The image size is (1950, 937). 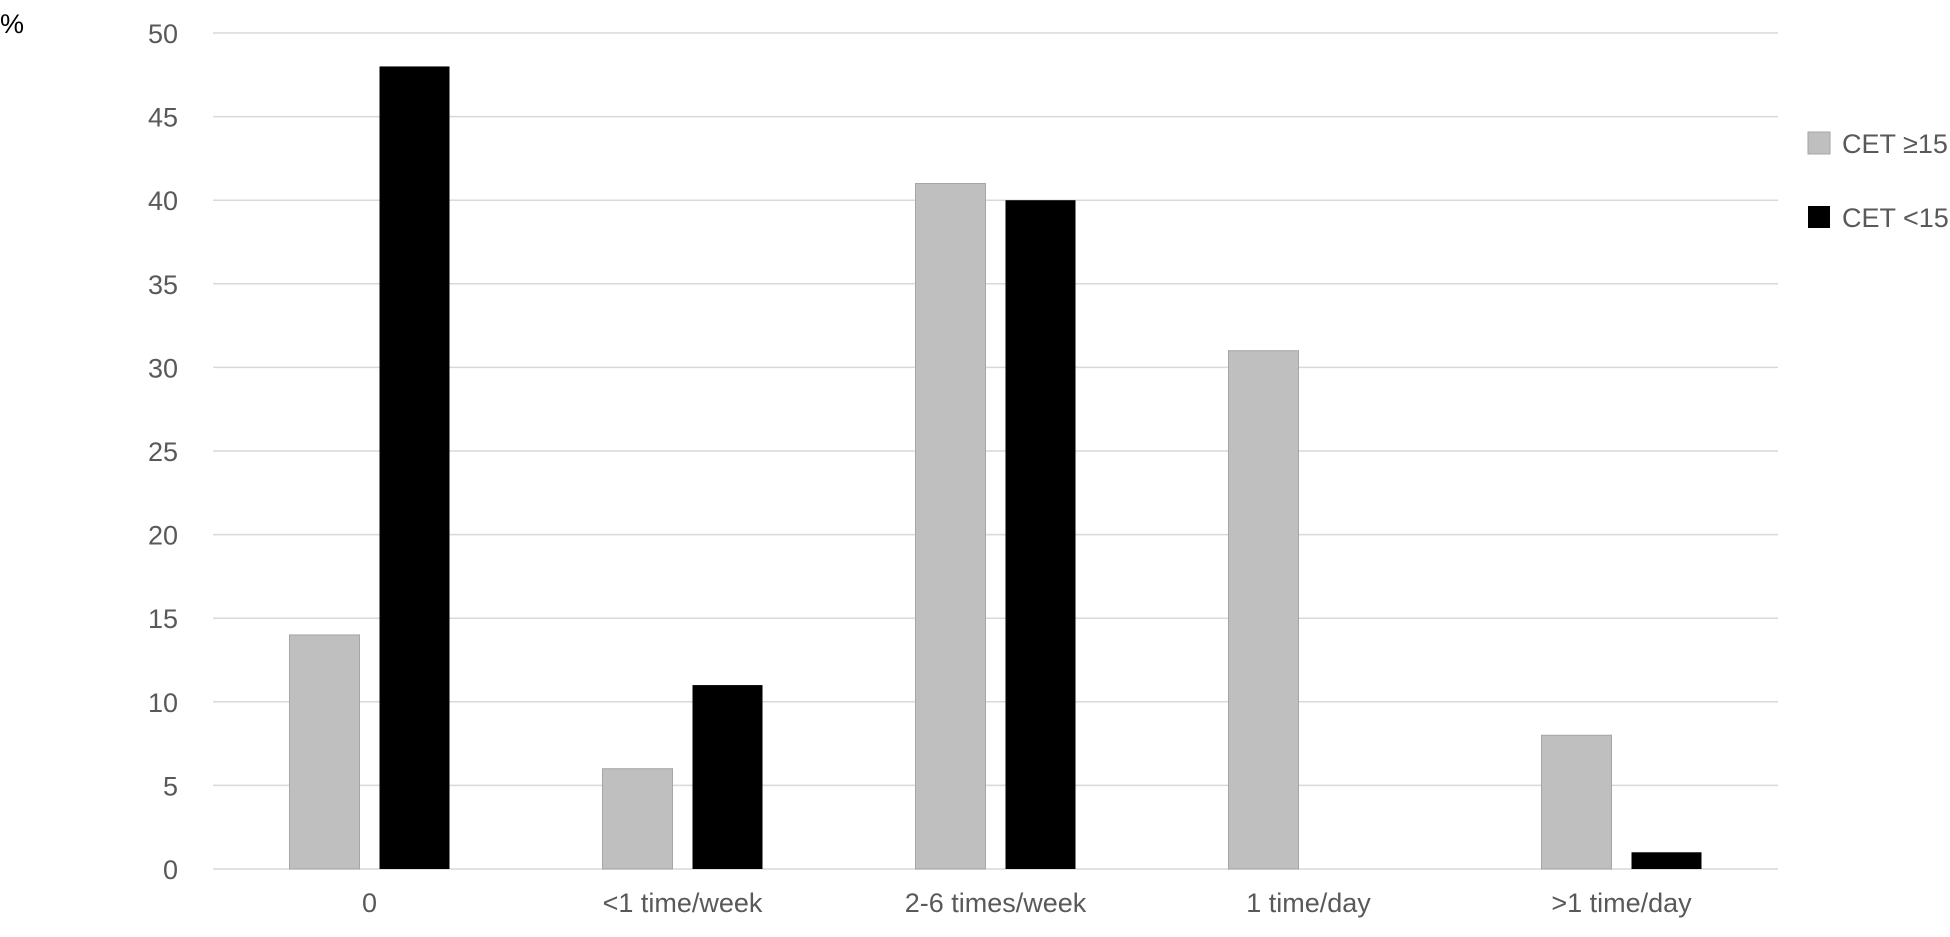 I want to click on y-tick-label: 30, so click(x=163, y=368).